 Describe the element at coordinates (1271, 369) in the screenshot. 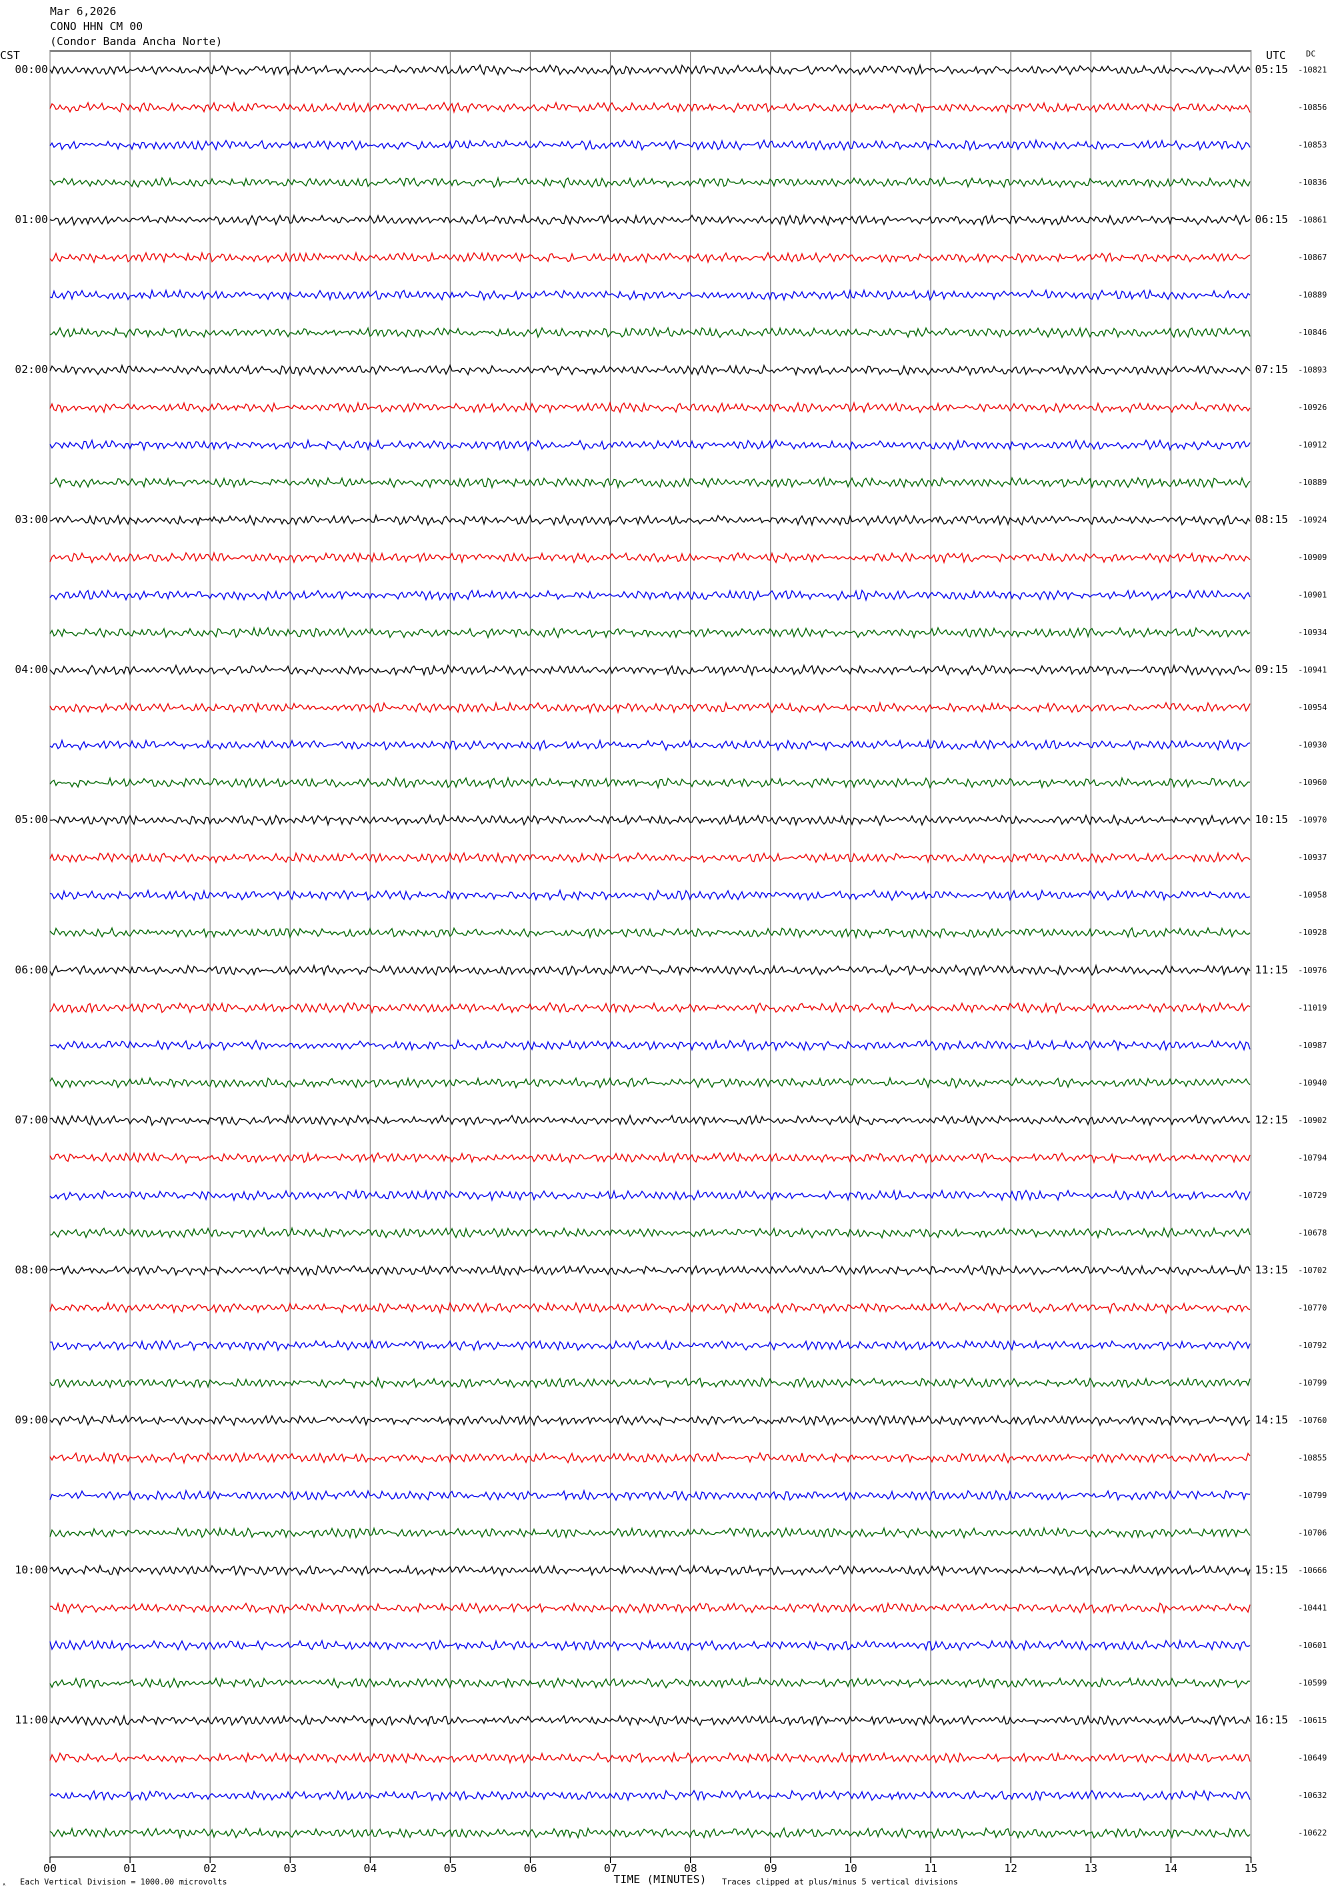

I see `utc-label: 07:15` at that location.